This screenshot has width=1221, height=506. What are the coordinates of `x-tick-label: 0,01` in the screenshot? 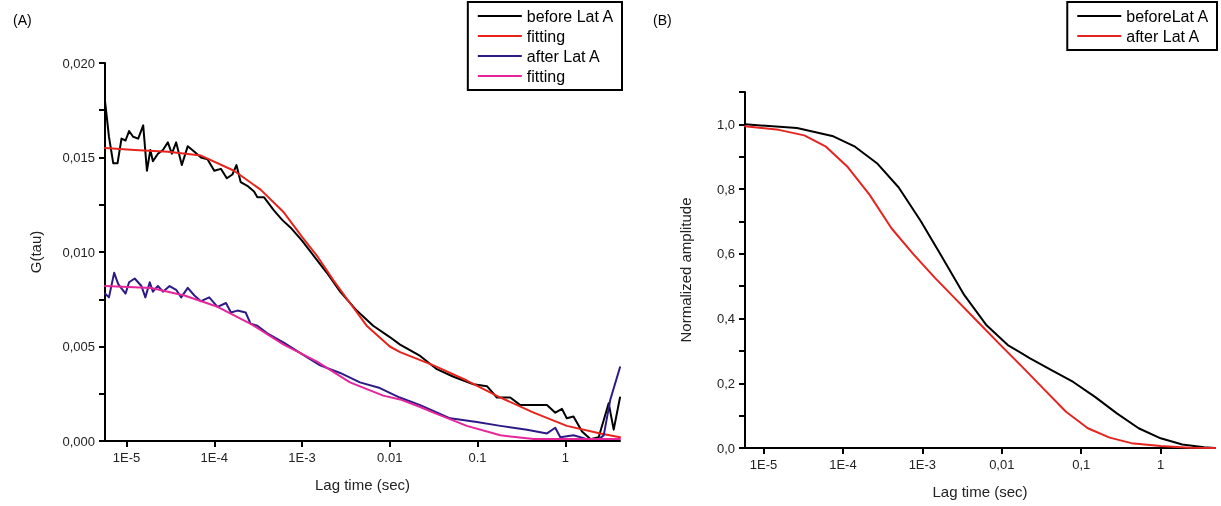 It's located at (1002, 464).